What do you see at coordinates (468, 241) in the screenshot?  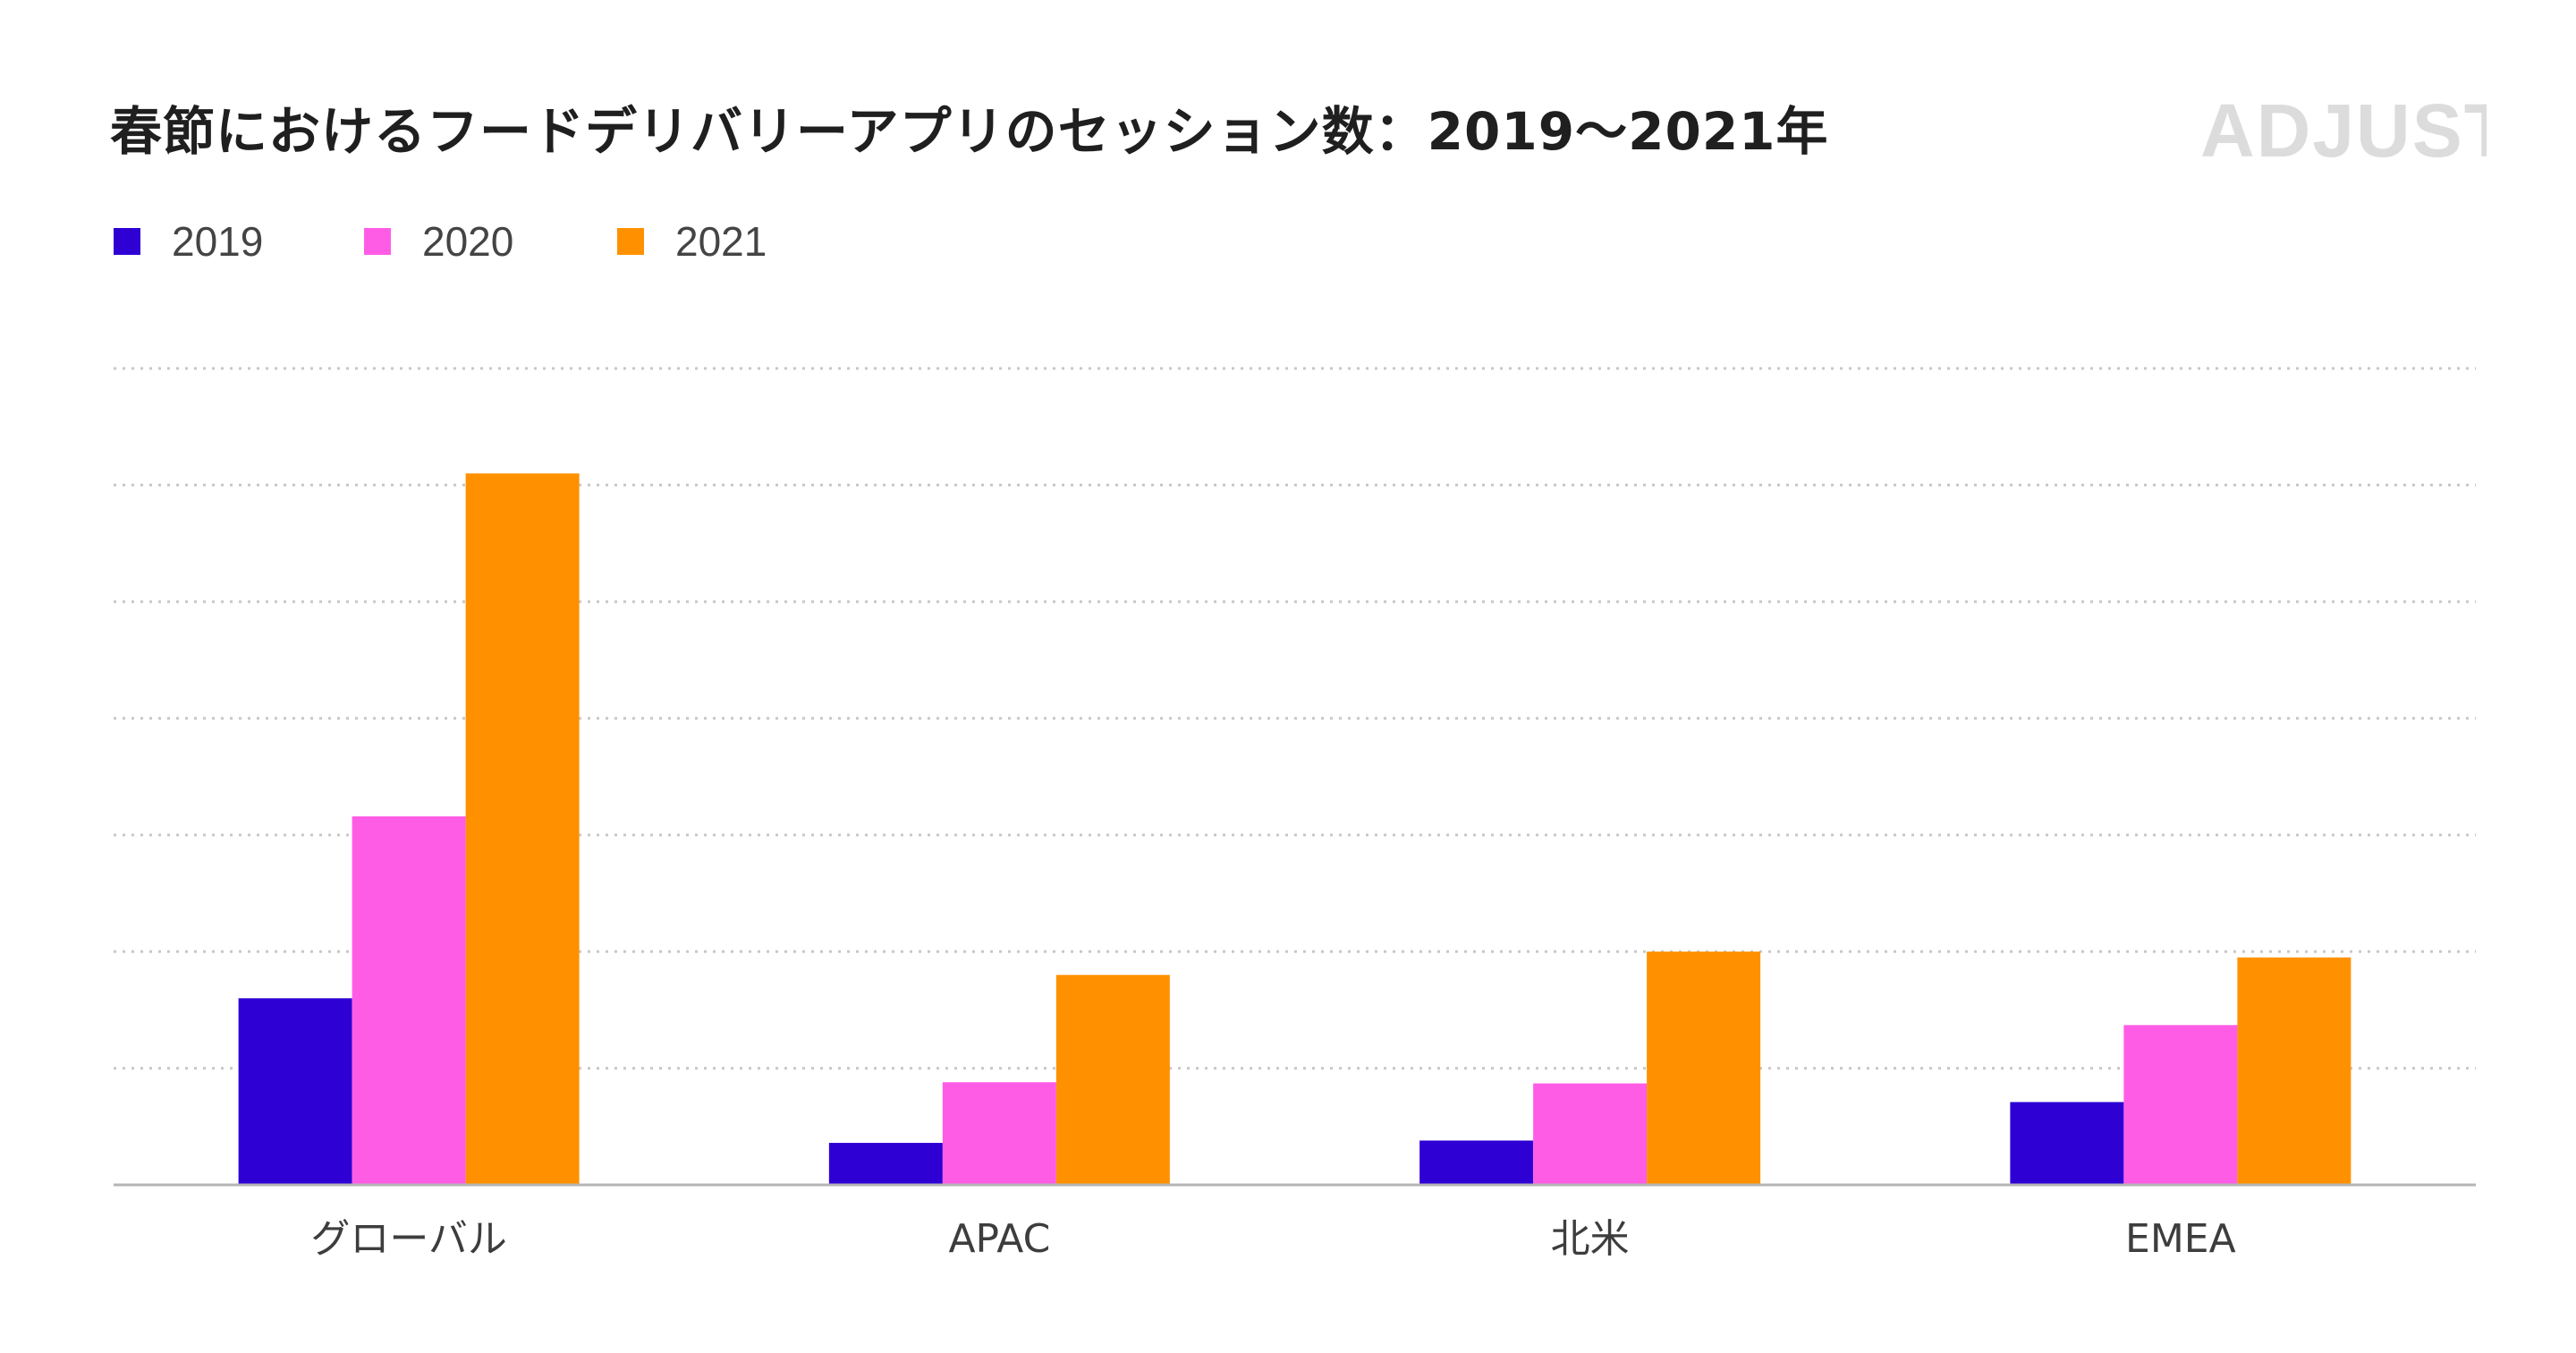 I see `legend-label-2020: 2020` at bounding box center [468, 241].